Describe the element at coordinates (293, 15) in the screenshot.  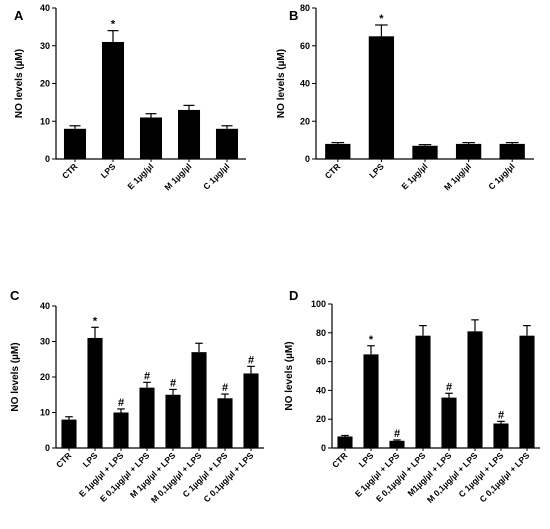
I see `panel-letter: B` at that location.